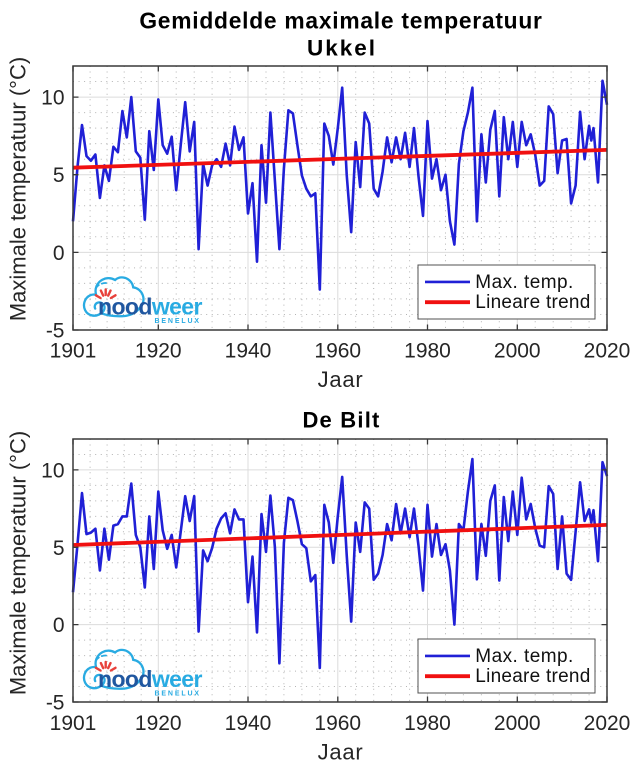 This screenshot has height=779, width=640. Describe the element at coordinates (341, 420) in the screenshot. I see `svg-text: De Bilt` at that location.